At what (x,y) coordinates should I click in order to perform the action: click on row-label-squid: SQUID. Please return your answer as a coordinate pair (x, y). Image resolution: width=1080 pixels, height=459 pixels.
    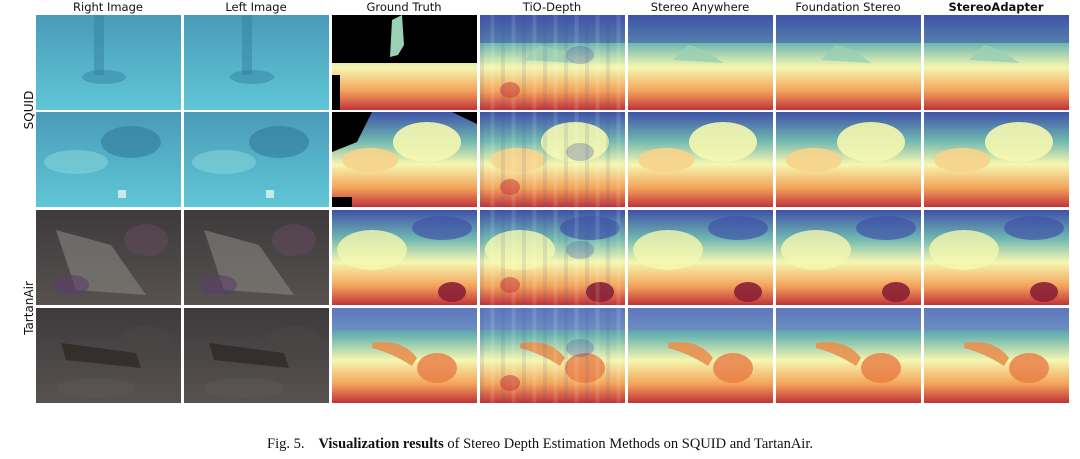
    Looking at the image, I should click on (29, 110).